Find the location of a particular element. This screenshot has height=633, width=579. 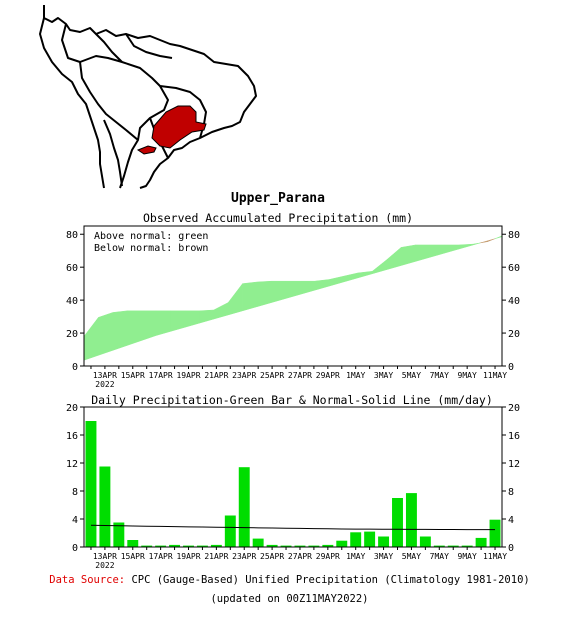

chart2-ytick-label: 12 is located at coordinates (72, 464).